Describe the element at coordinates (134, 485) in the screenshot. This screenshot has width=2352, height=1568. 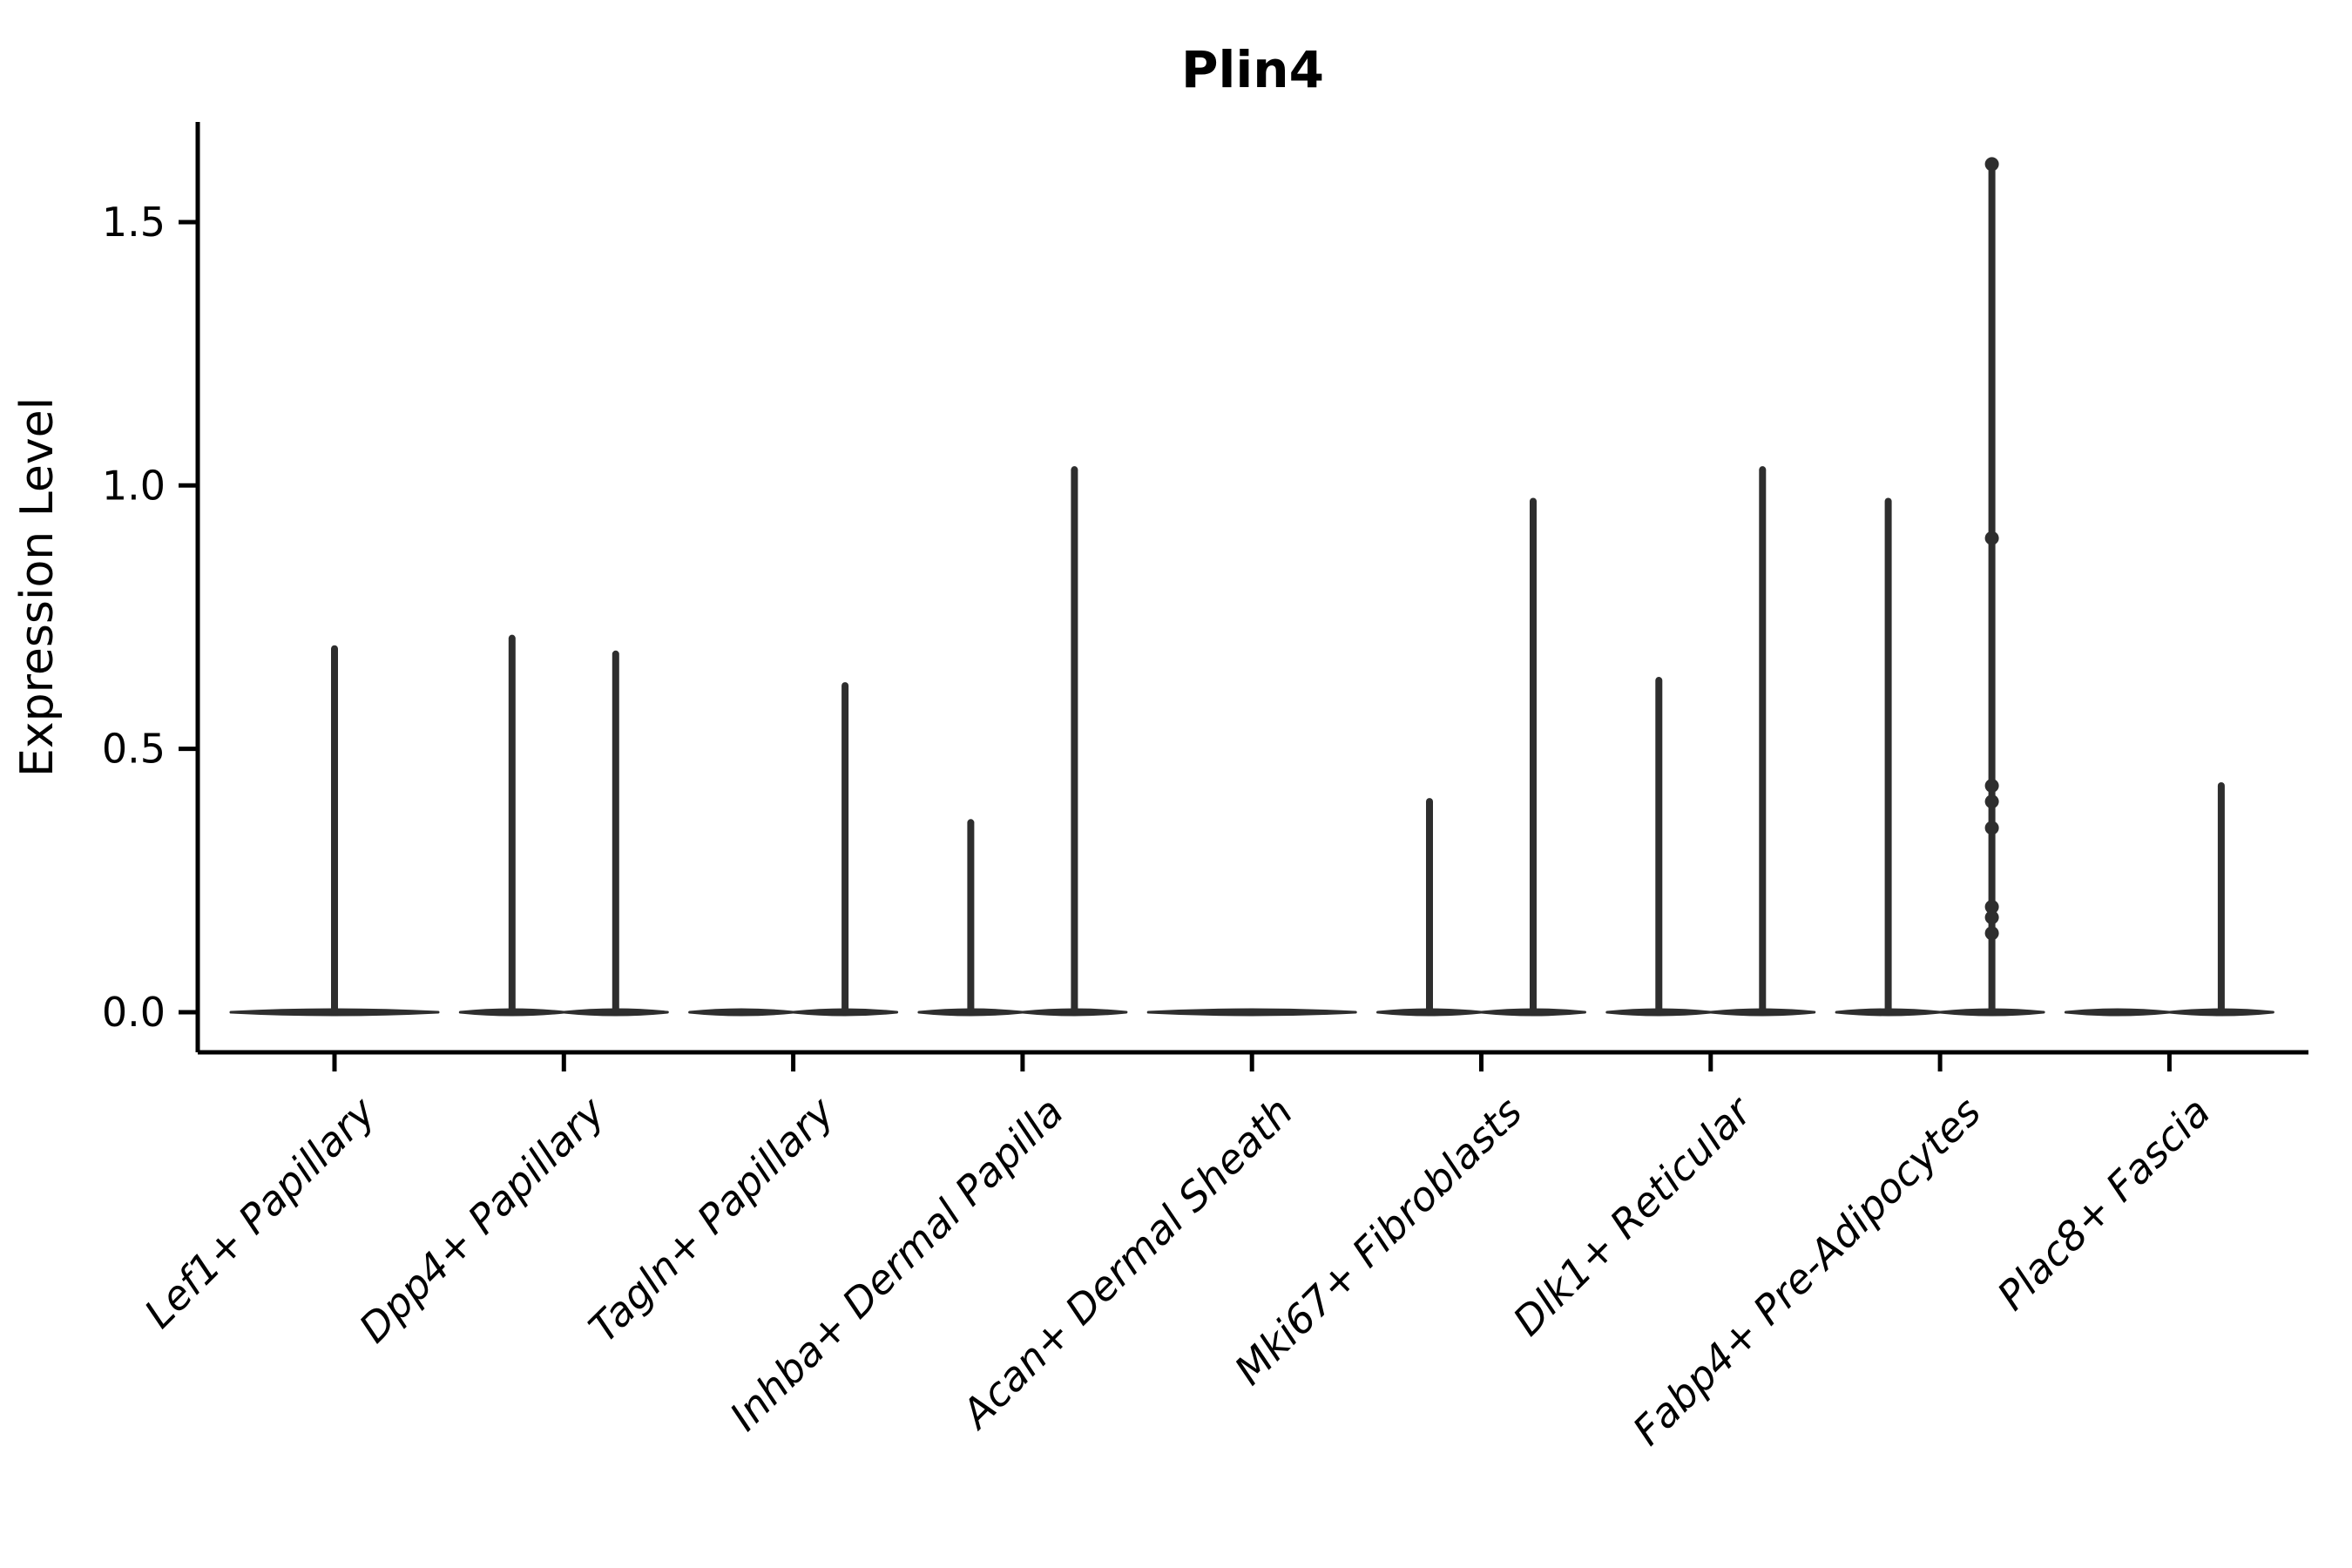
I see `y-tick-label: 1.0` at that location.